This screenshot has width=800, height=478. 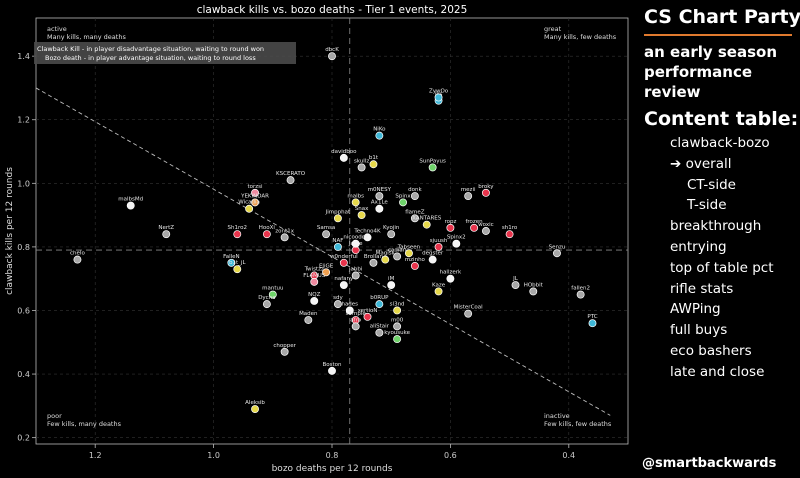 What do you see at coordinates (717, 371) in the screenshot?
I see `toc-item-12: late and close` at bounding box center [717, 371].